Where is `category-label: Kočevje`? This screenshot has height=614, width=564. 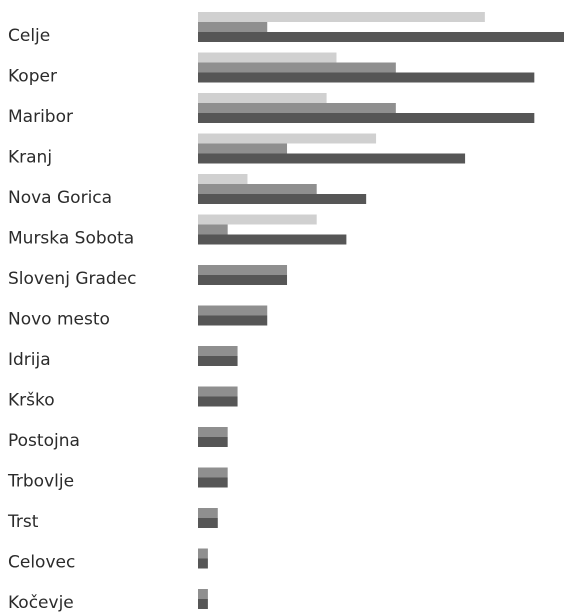
category-label: Kočevje is located at coordinates (41, 603).